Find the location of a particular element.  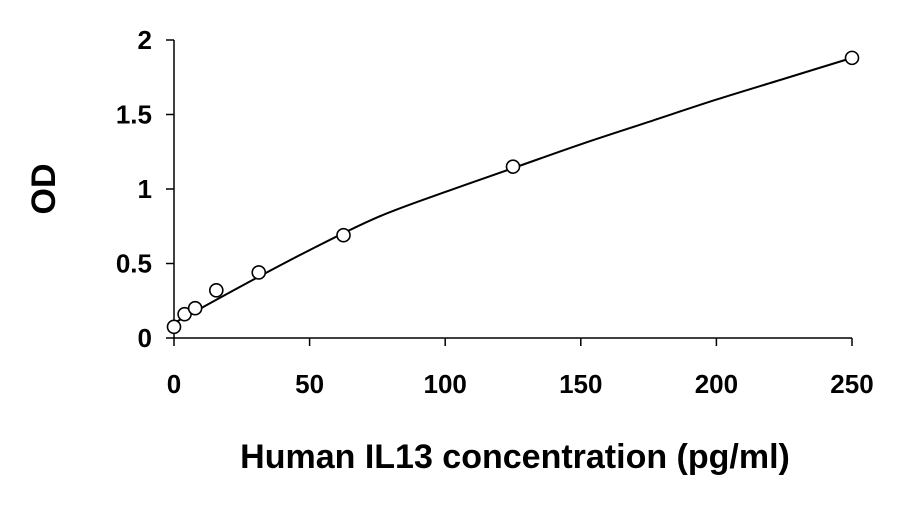

y-tick-label: 1 is located at coordinates (145, 189).